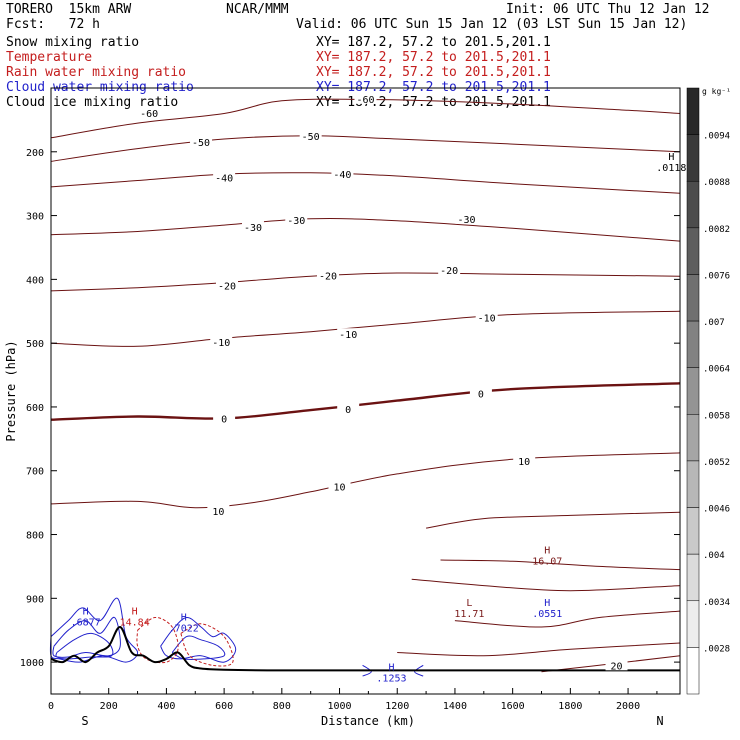 This screenshot has height=740, width=740. What do you see at coordinates (616, 666) in the screenshot?
I see `contour-label: 20` at bounding box center [616, 666].